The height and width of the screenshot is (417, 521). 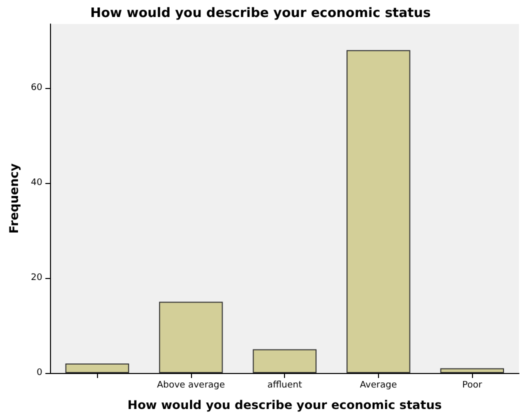 I want to click on y-tick-label: 20, so click(x=36, y=278).